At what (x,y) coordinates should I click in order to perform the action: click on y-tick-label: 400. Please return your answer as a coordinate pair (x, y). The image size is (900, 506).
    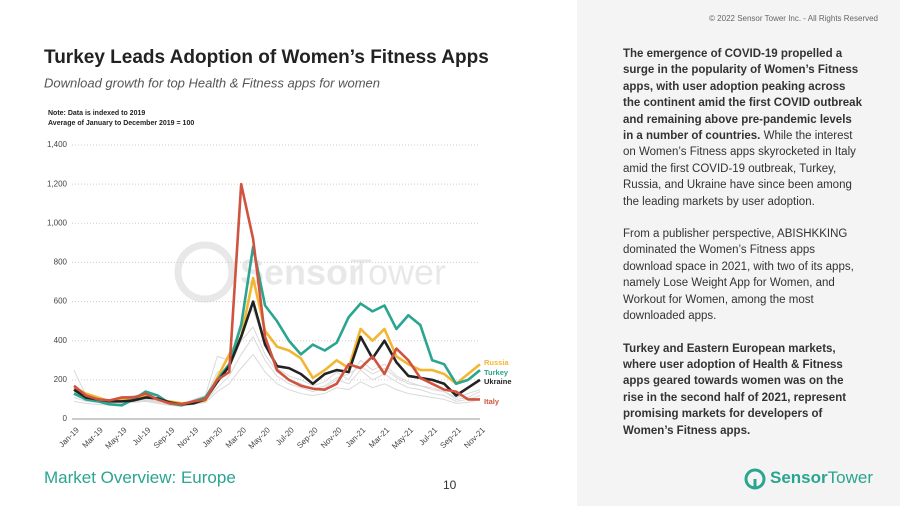
    Looking at the image, I should click on (61, 340).